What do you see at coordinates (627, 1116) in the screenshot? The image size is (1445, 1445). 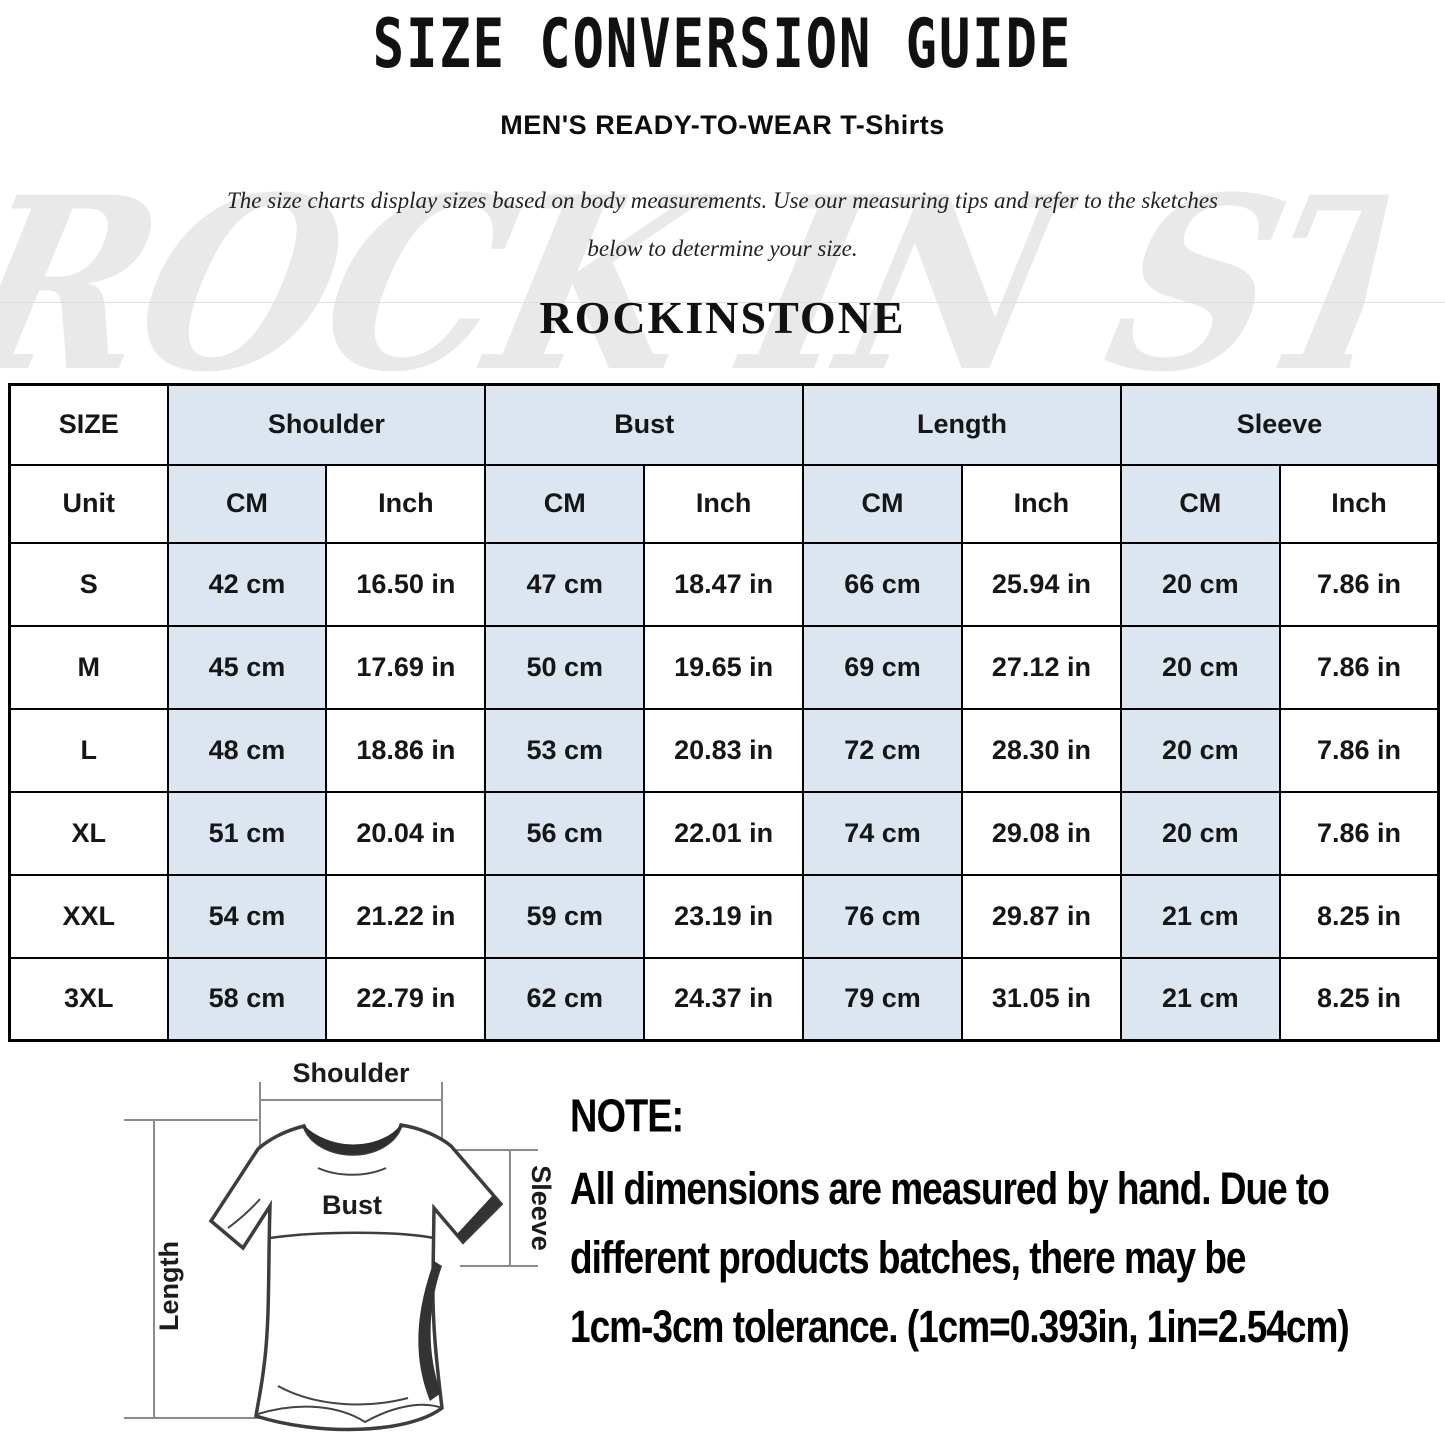 I see `note-heading: NOTE:` at bounding box center [627, 1116].